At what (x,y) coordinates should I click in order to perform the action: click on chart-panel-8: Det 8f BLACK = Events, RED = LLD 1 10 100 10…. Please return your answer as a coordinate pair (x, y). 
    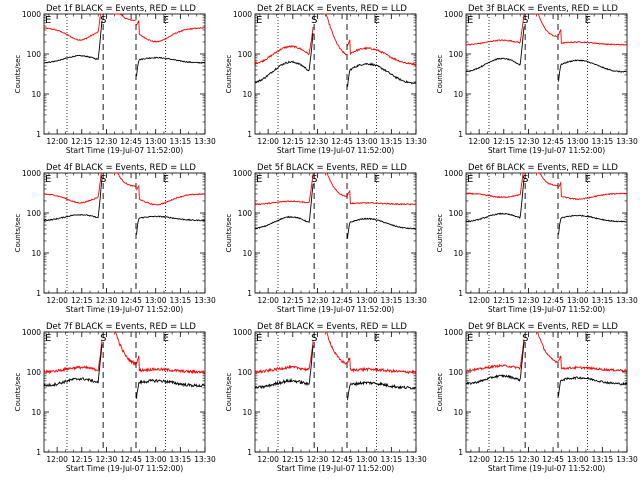
    Looking at the image, I should click on (326, 397).